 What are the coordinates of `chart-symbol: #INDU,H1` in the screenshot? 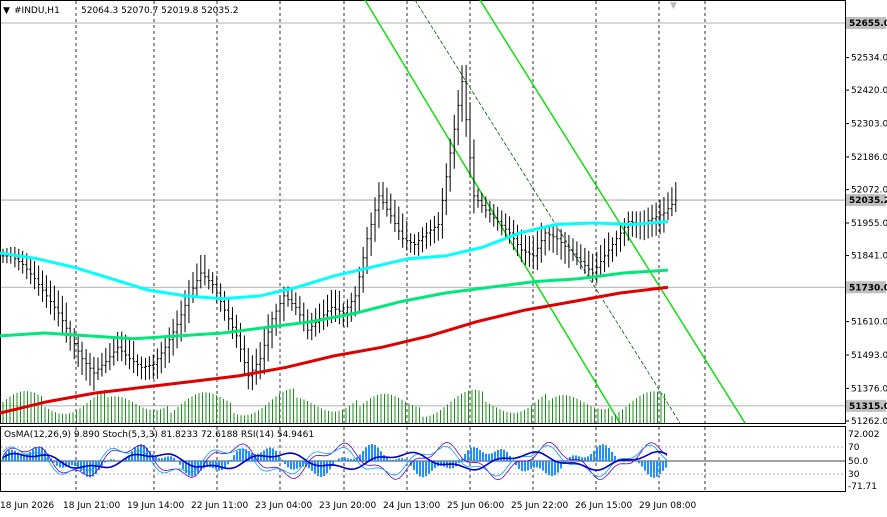 It's located at (37, 11).